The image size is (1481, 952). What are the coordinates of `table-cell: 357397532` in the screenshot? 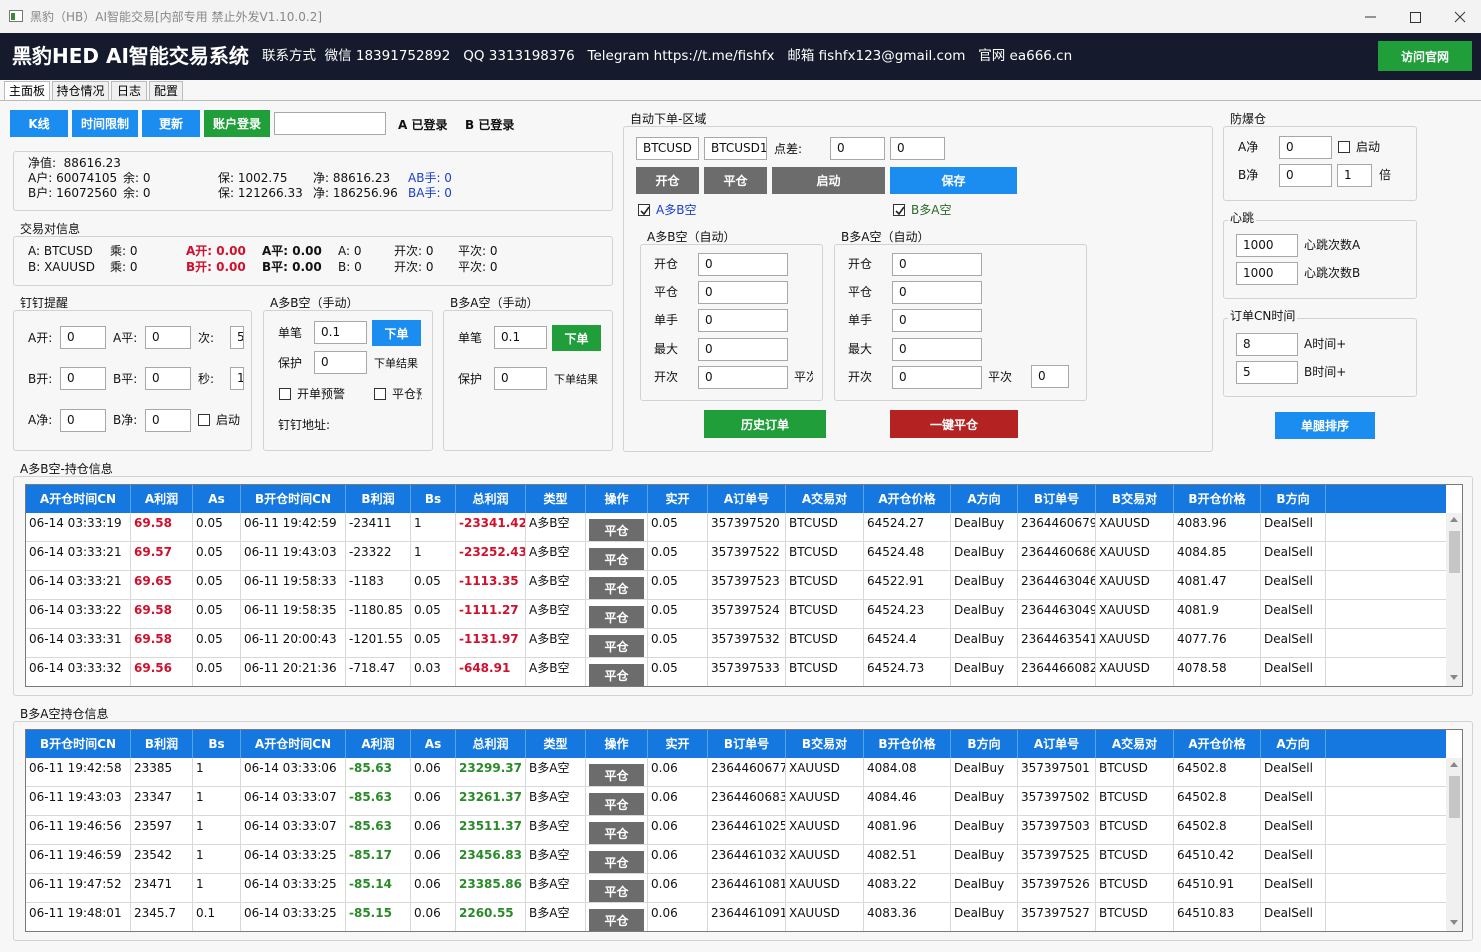 It's located at (745, 639).